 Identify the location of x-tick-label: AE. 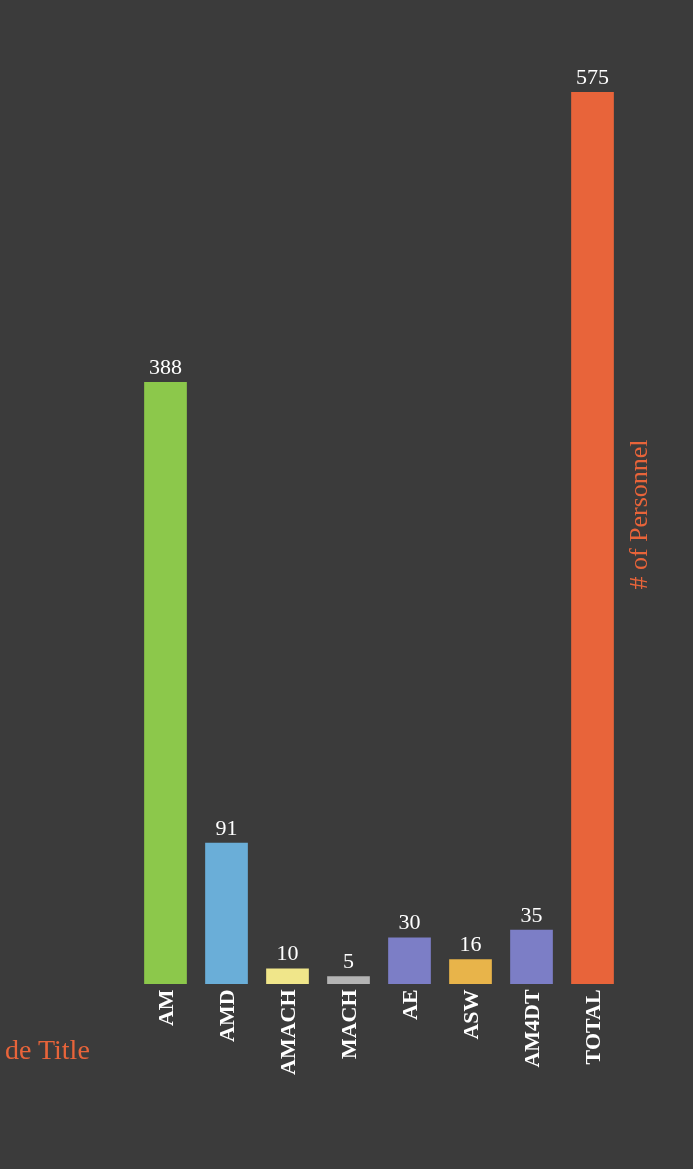
(409, 1004).